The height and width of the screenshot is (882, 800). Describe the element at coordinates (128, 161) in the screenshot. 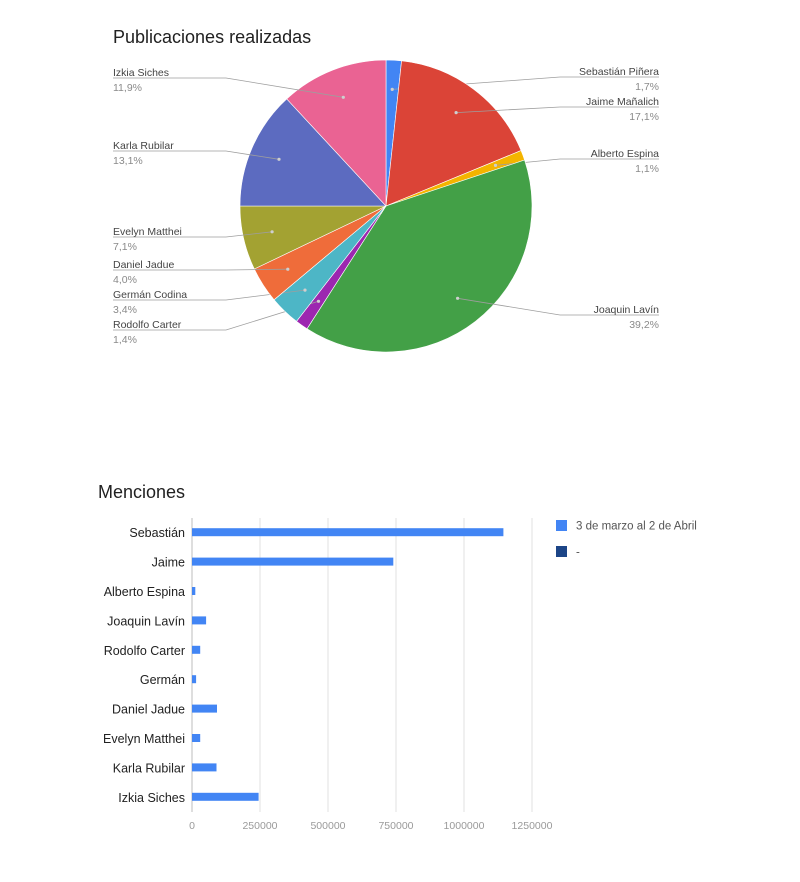

I see `pie-value-karla-rubilar: 13,1%` at that location.